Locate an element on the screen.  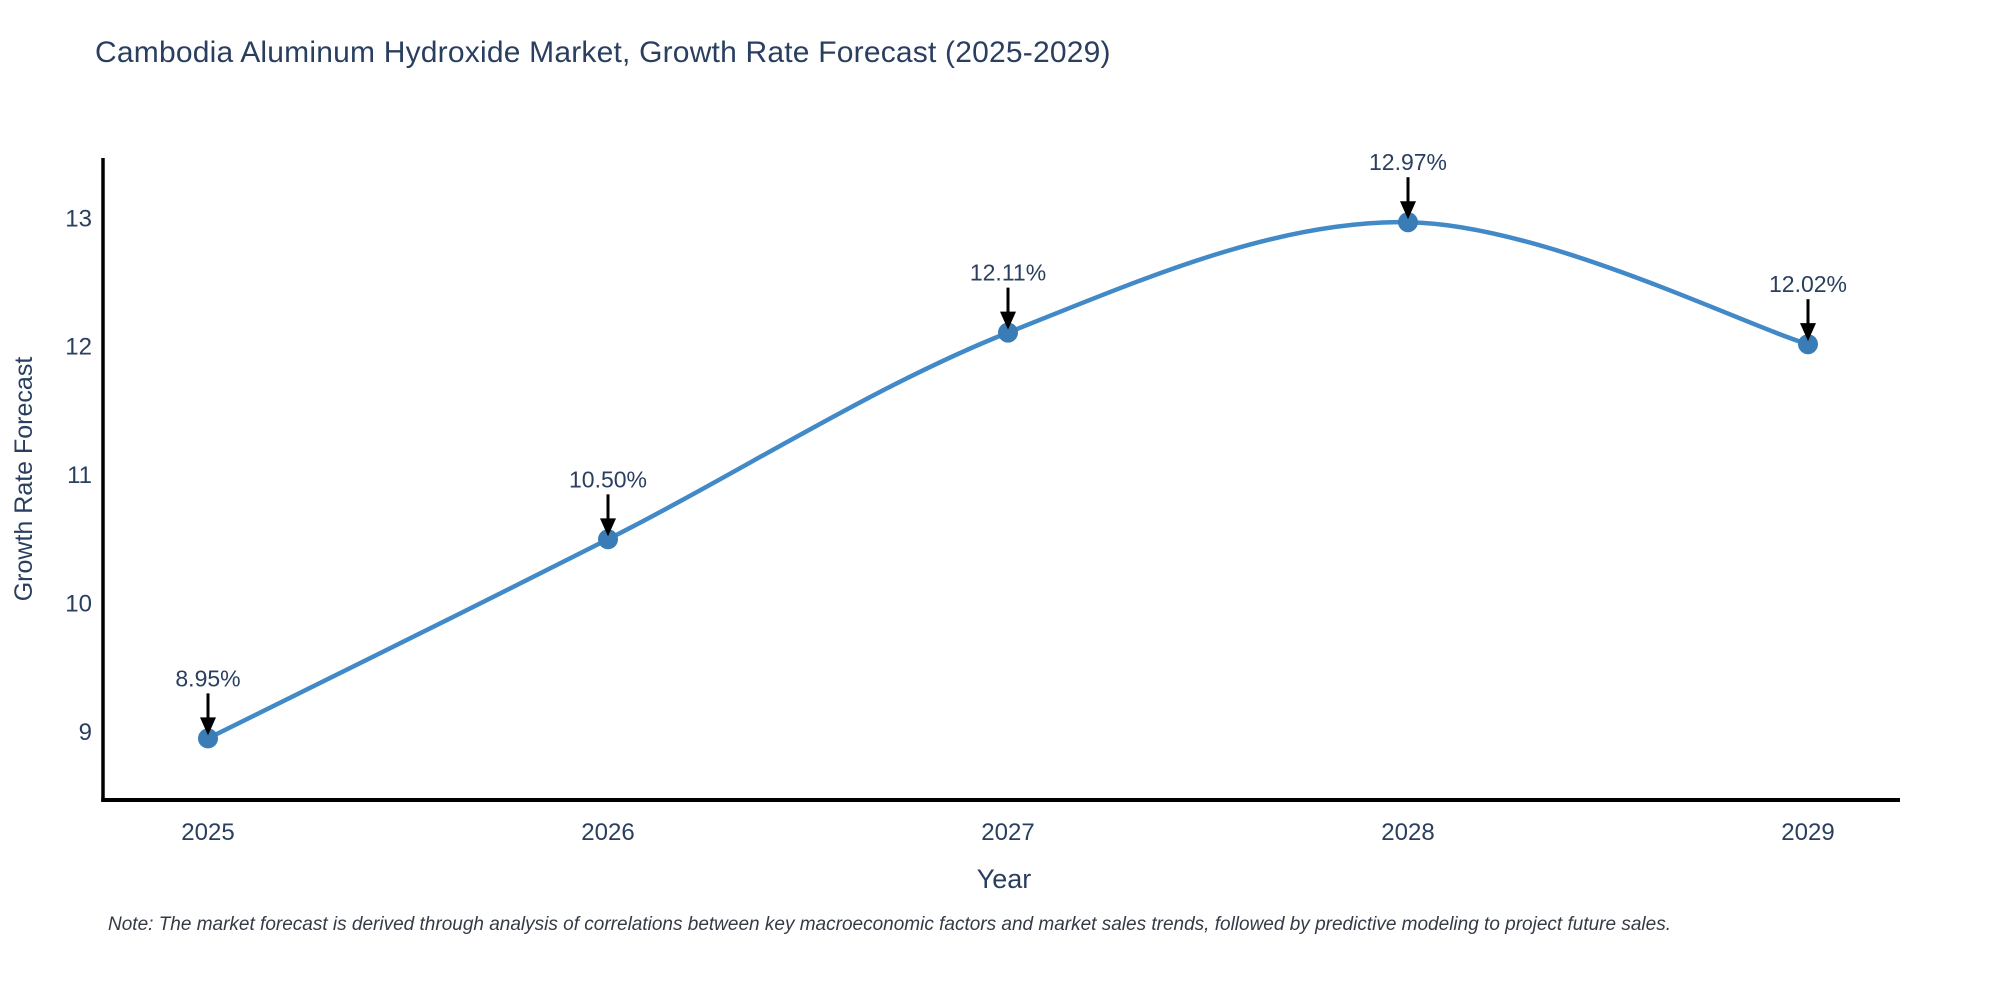
x-tick-label: 2028 is located at coordinates (1407, 832).